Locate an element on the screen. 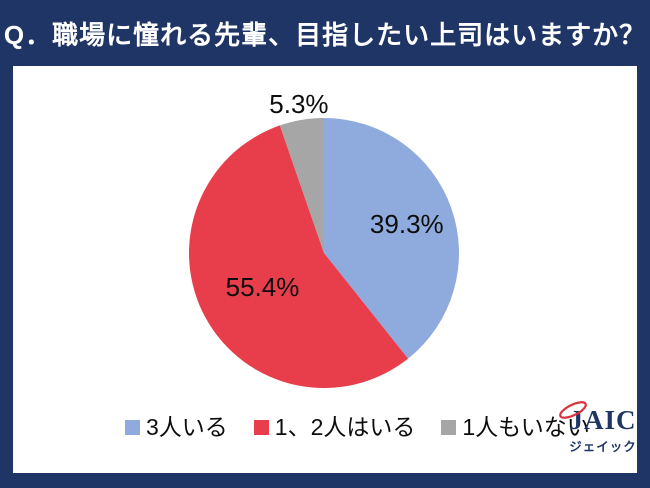  legend-label: 1人もいない is located at coordinates (526, 426).